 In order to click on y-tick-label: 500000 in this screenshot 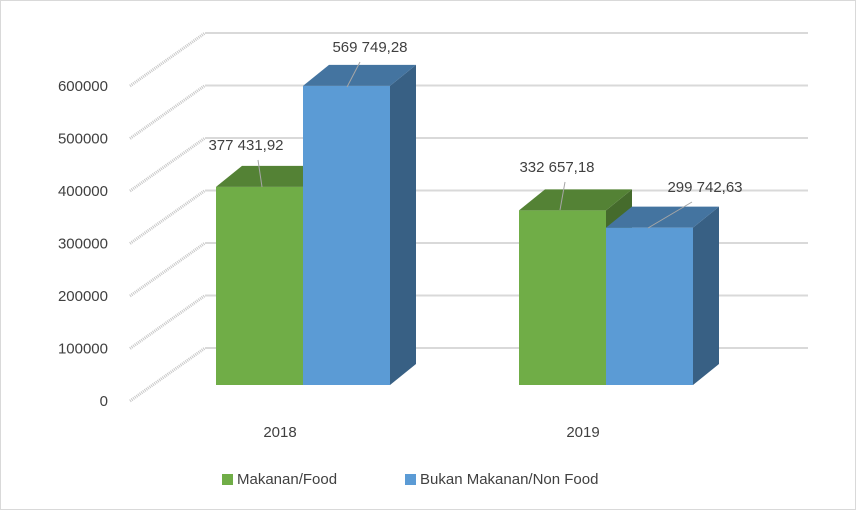, I will do `click(83, 138)`.